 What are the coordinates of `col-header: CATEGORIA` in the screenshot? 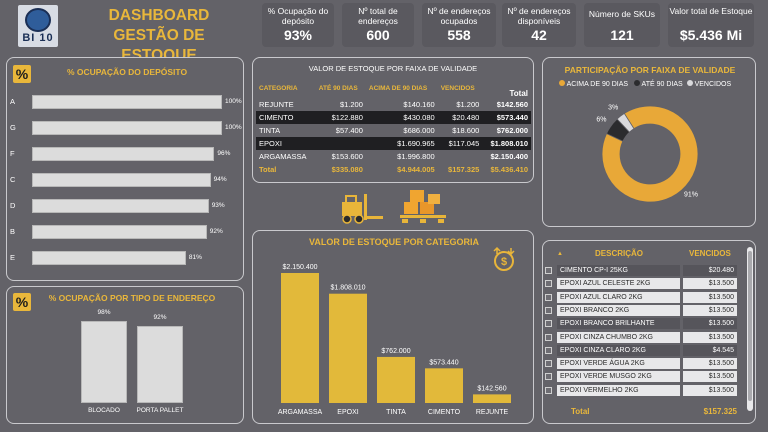 It's located at (278, 88).